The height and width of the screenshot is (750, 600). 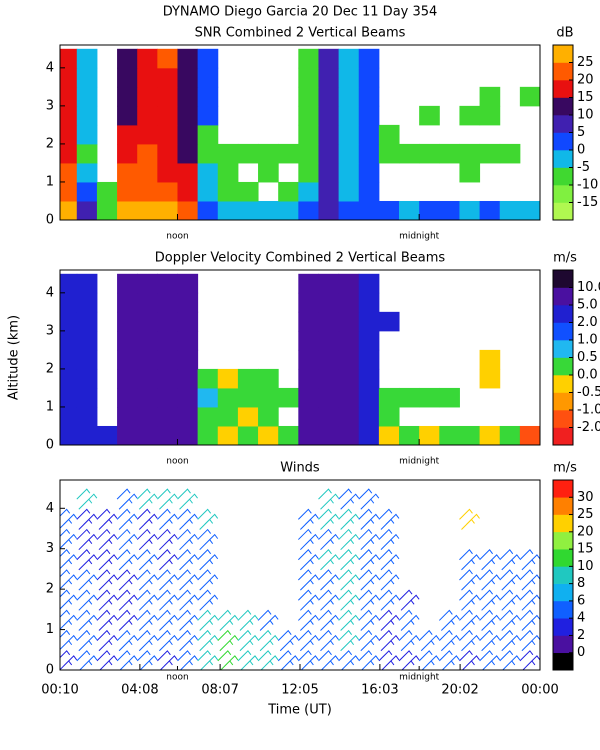 What do you see at coordinates (299, 710) in the screenshot?
I see `x-axis-label: Time (UT)` at bounding box center [299, 710].